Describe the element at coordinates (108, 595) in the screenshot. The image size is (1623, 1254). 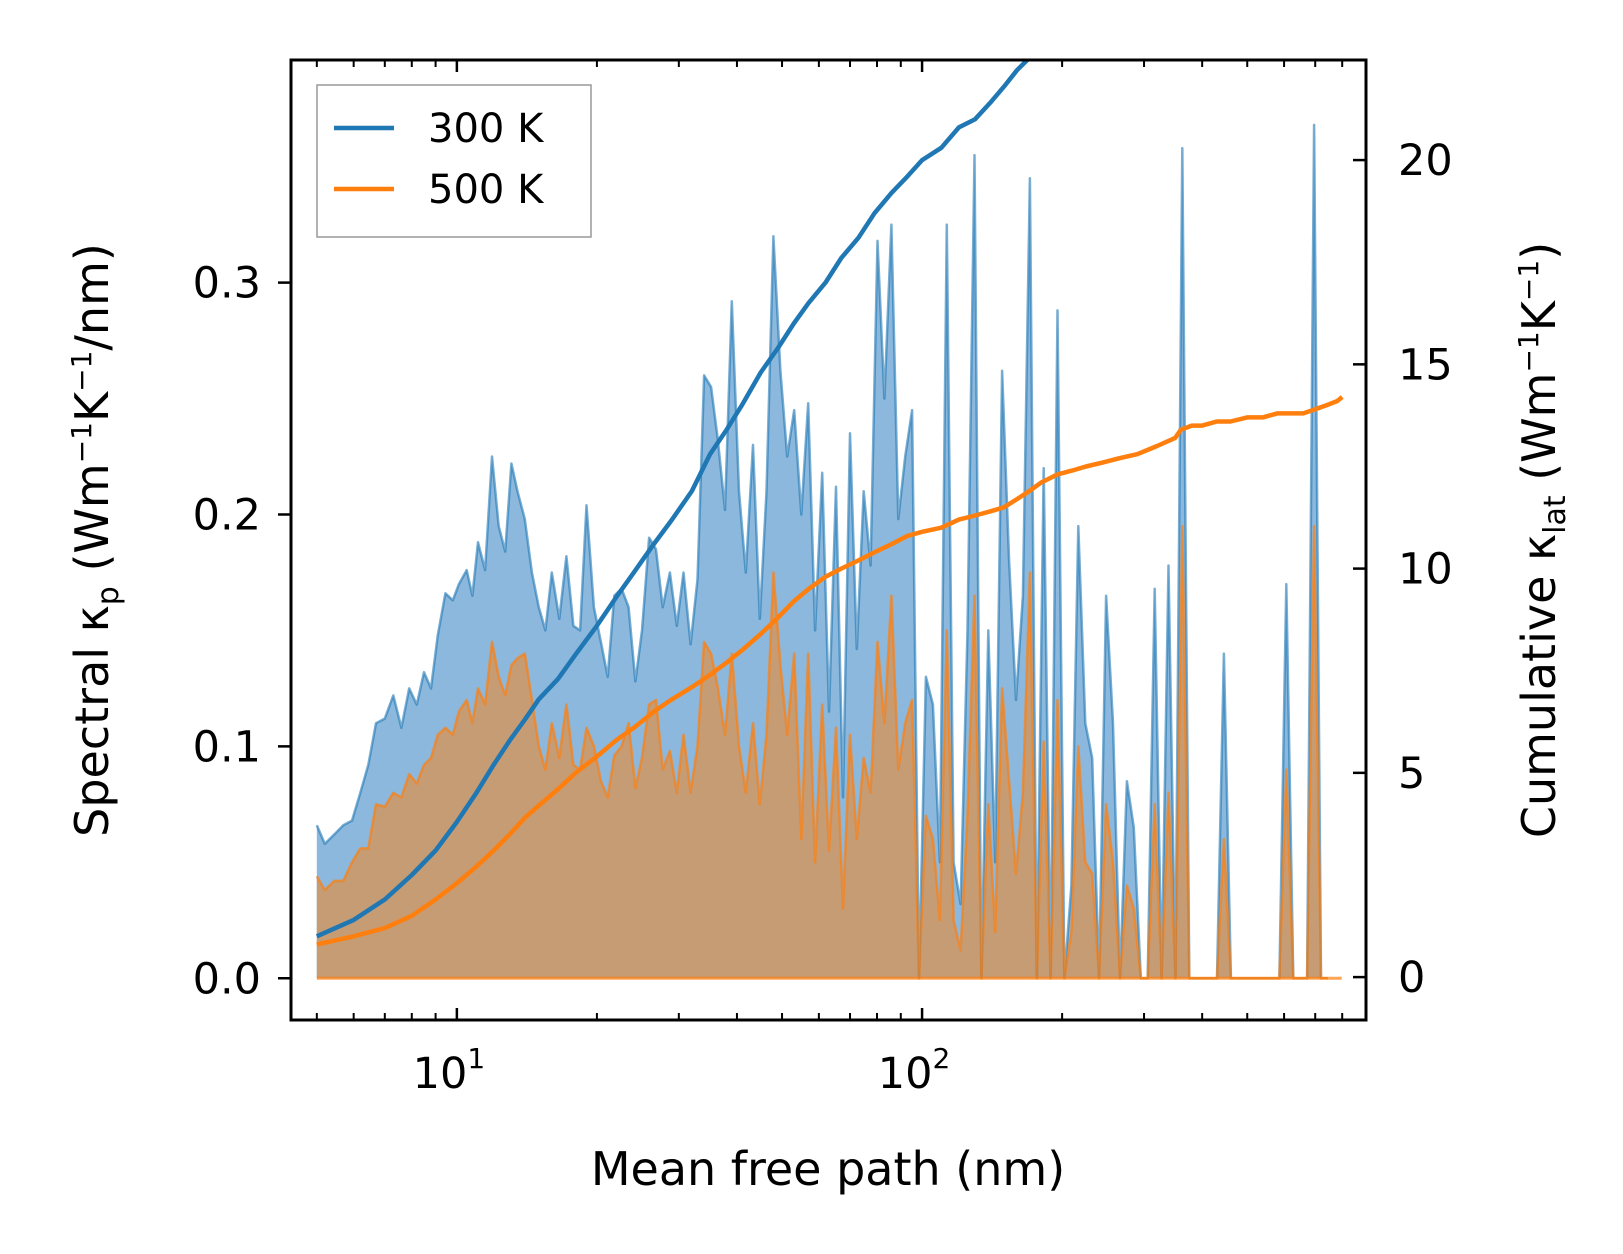
I see `y-left-title-sub: p` at that location.